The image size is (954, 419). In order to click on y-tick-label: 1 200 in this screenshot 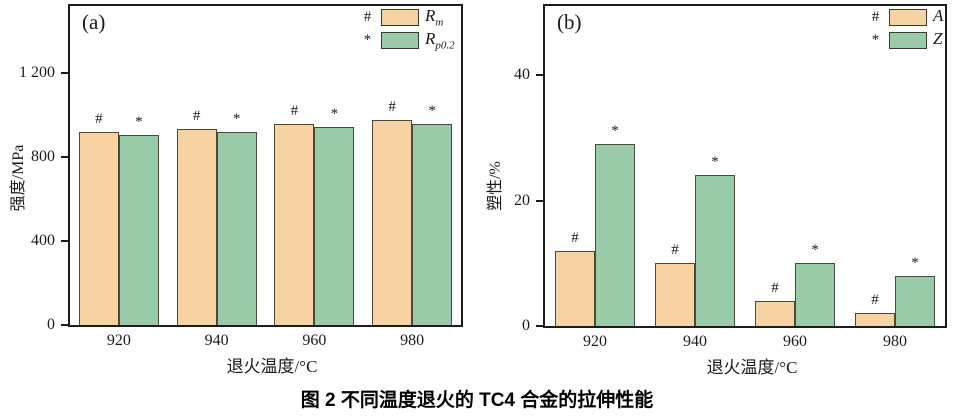, I will do `click(37, 73)`.